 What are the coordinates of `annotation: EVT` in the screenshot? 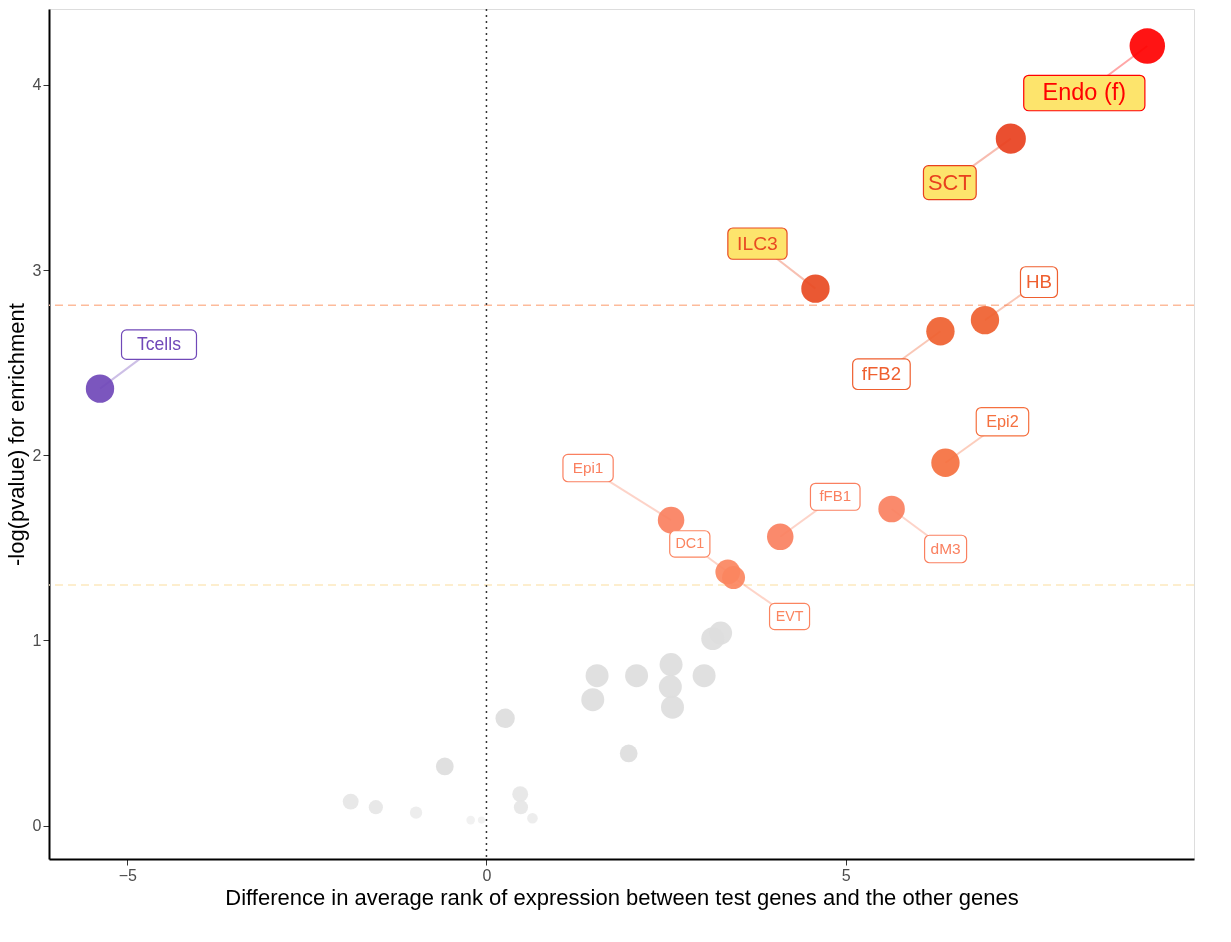 It's located at (789, 615).